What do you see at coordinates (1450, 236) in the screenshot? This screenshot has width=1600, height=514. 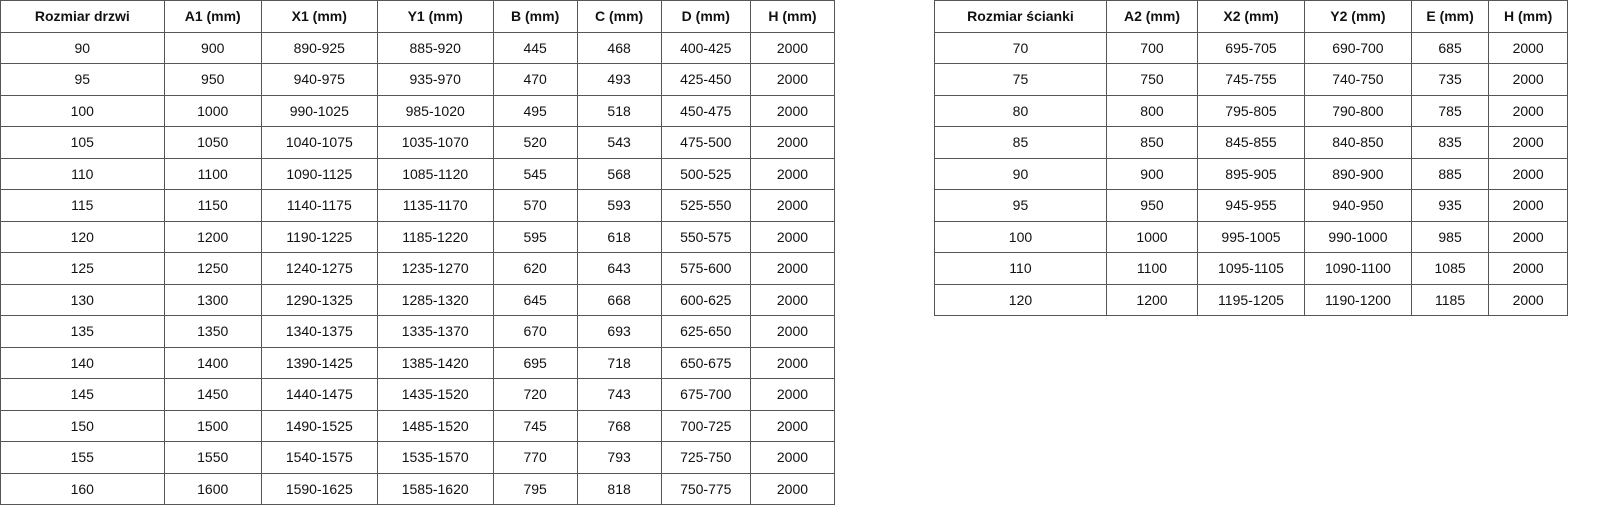 I see `table-cell: 985` at bounding box center [1450, 236].